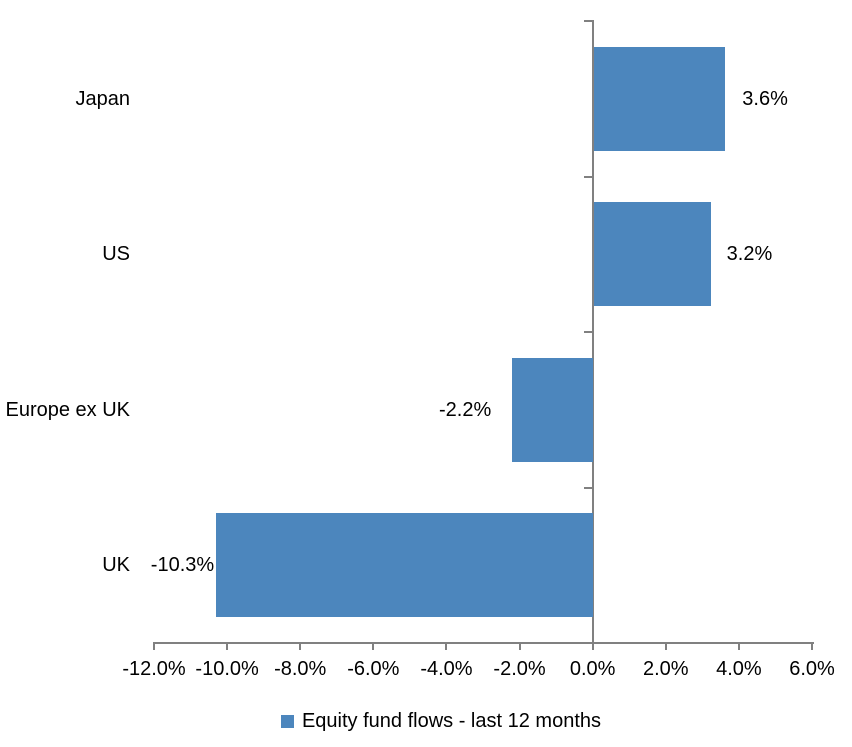 This screenshot has height=747, width=852. Describe the element at coordinates (404, 565) in the screenshot. I see `bar-uk` at that location.